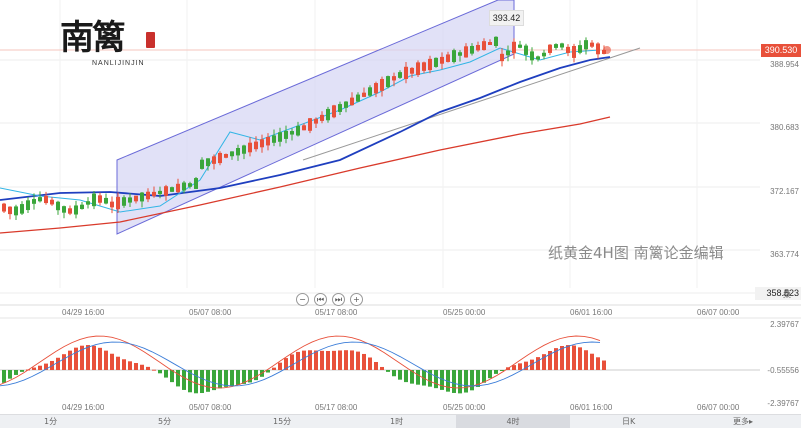  I want to click on macd-y-tick: -0.55556, so click(783, 370).